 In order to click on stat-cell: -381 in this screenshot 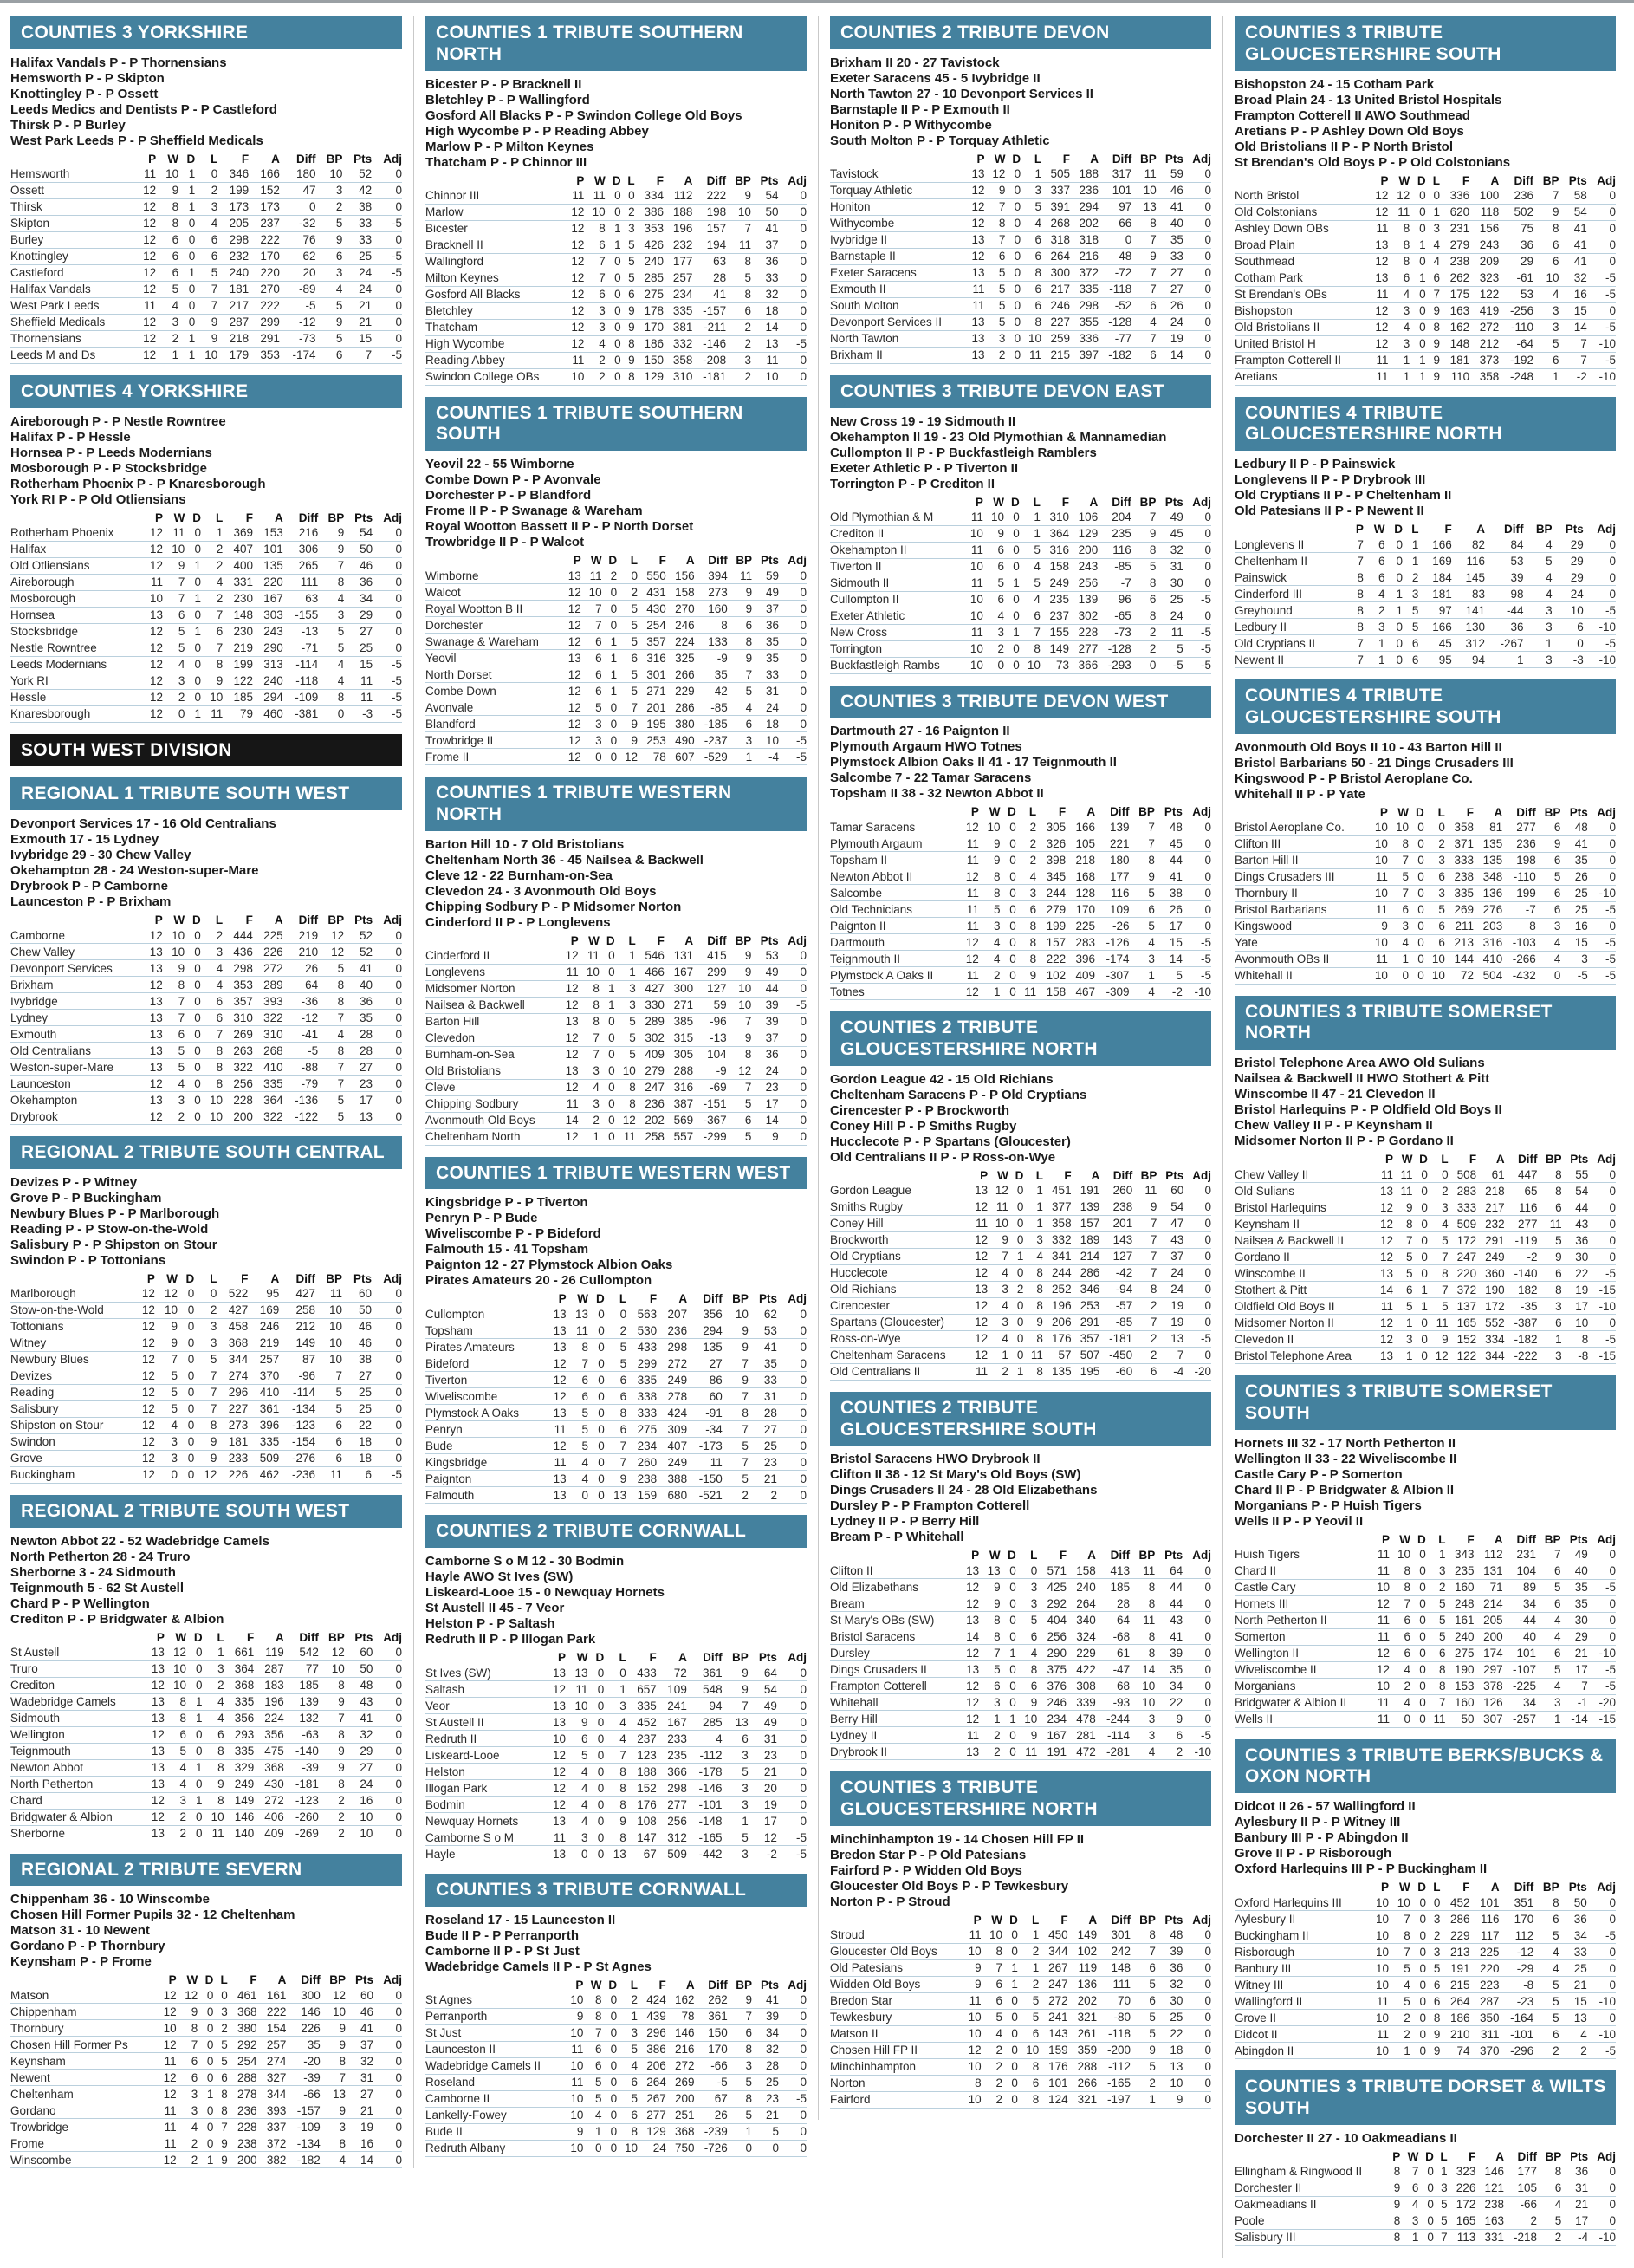, I will do `click(301, 714)`.